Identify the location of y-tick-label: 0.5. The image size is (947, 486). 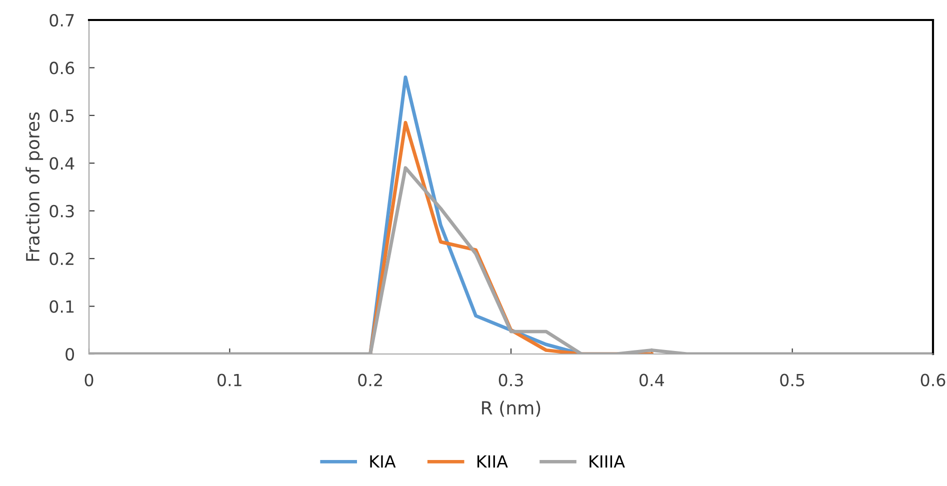
(62, 115).